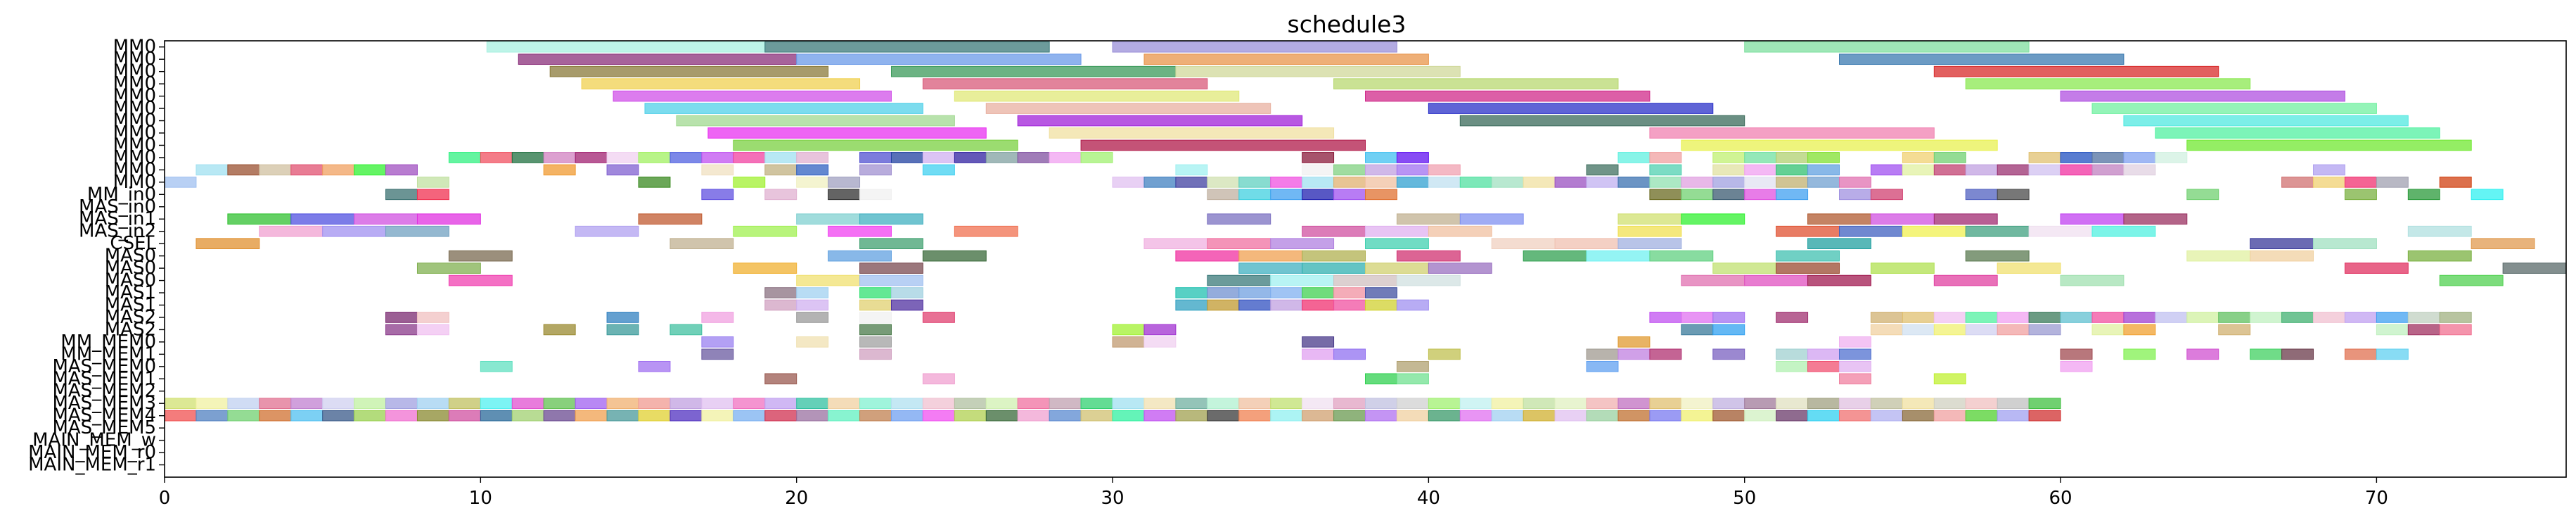 The height and width of the screenshot is (525, 2576). Describe the element at coordinates (104, 367) in the screenshot. I see `y-tick-label: MAS_MEM0` at that location.